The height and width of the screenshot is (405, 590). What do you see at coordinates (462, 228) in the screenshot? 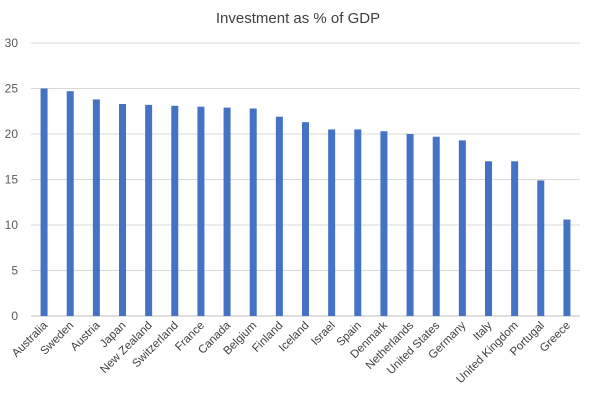
I see `bar-germany` at bounding box center [462, 228].